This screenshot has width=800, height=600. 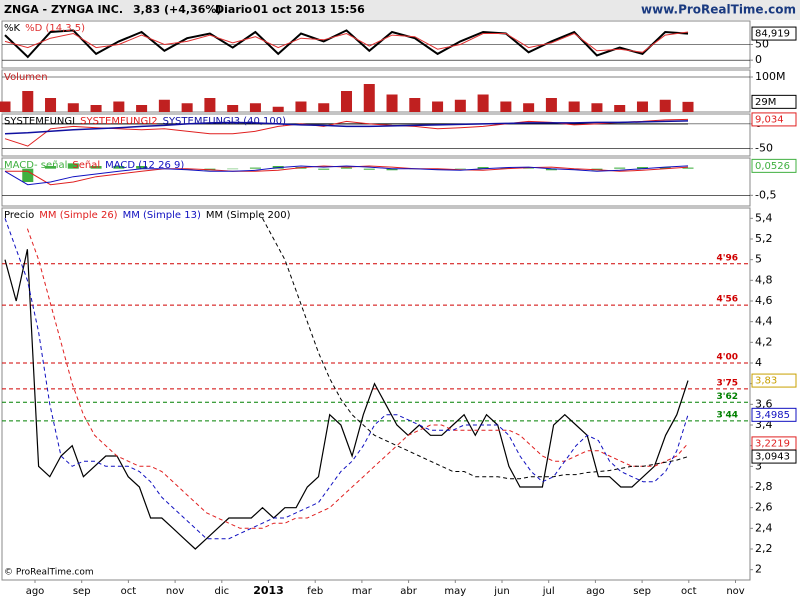 I want to click on level-label: 3'62, so click(x=727, y=397).